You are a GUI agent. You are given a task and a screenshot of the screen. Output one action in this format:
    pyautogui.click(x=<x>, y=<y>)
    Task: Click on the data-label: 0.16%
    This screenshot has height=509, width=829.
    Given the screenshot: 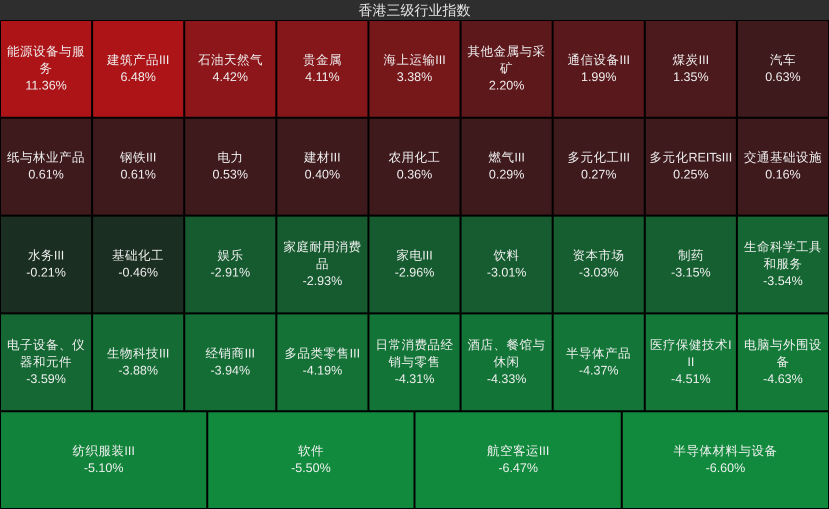 What is the action you would take?
    pyautogui.click(x=783, y=175)
    